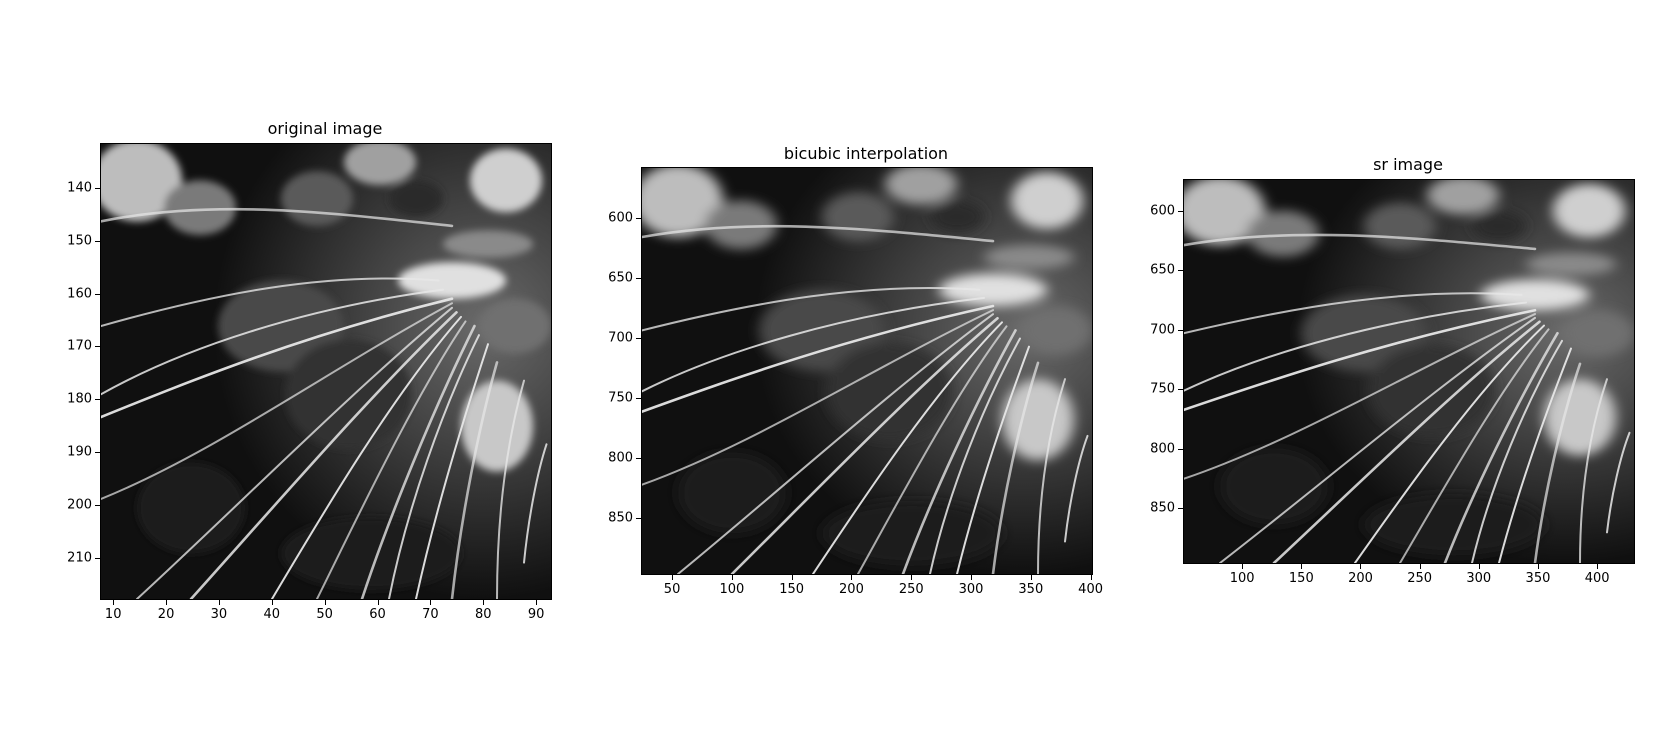 This screenshot has height=733, width=1680. I want to click on panel-title: bicubic interpolation, so click(866, 153).